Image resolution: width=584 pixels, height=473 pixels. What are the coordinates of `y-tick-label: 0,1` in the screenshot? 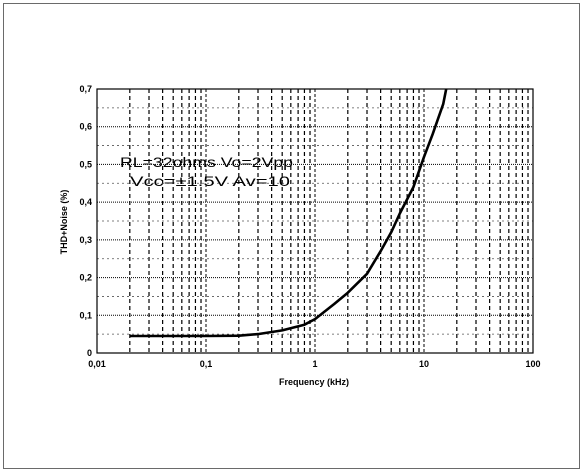 It's located at (85, 315).